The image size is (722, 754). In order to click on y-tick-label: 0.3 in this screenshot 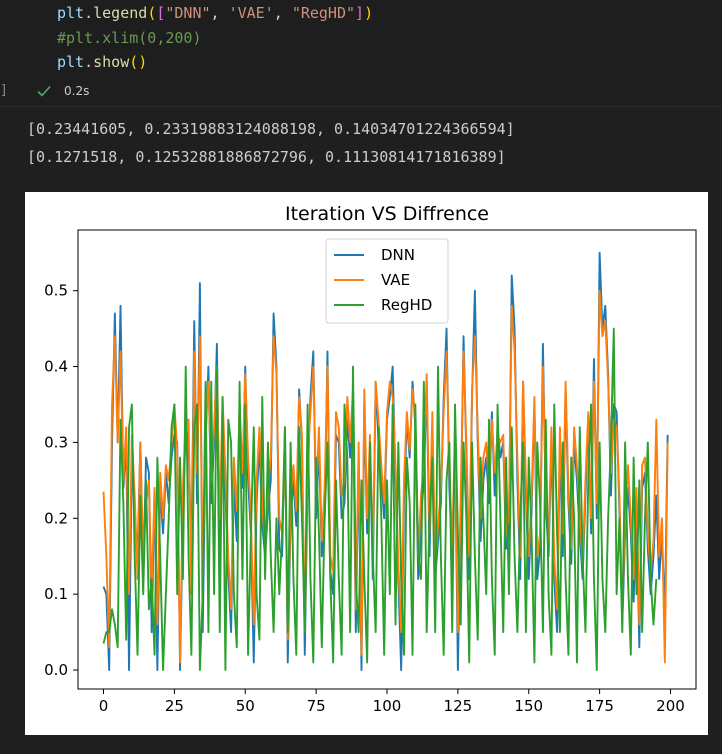, I will do `click(56, 442)`.